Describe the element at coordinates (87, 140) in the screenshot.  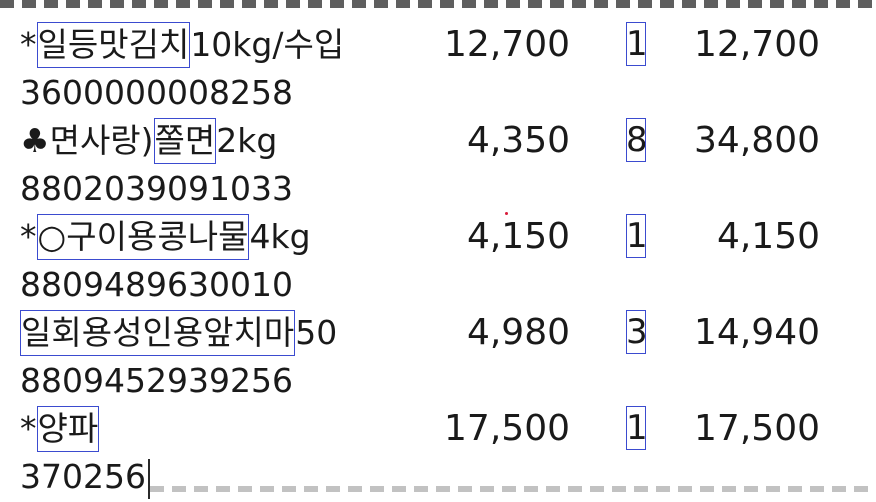
I see `item-name-prefix: ♣면사랑)` at that location.